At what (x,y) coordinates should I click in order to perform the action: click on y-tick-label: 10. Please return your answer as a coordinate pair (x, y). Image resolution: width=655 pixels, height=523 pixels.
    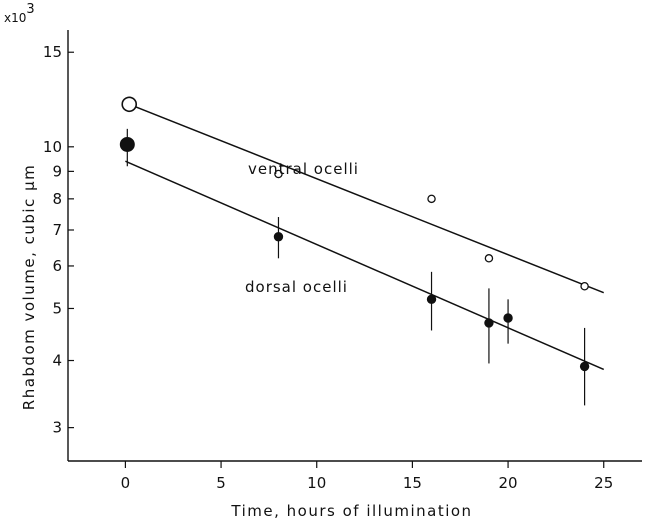
    Looking at the image, I should click on (52, 147).